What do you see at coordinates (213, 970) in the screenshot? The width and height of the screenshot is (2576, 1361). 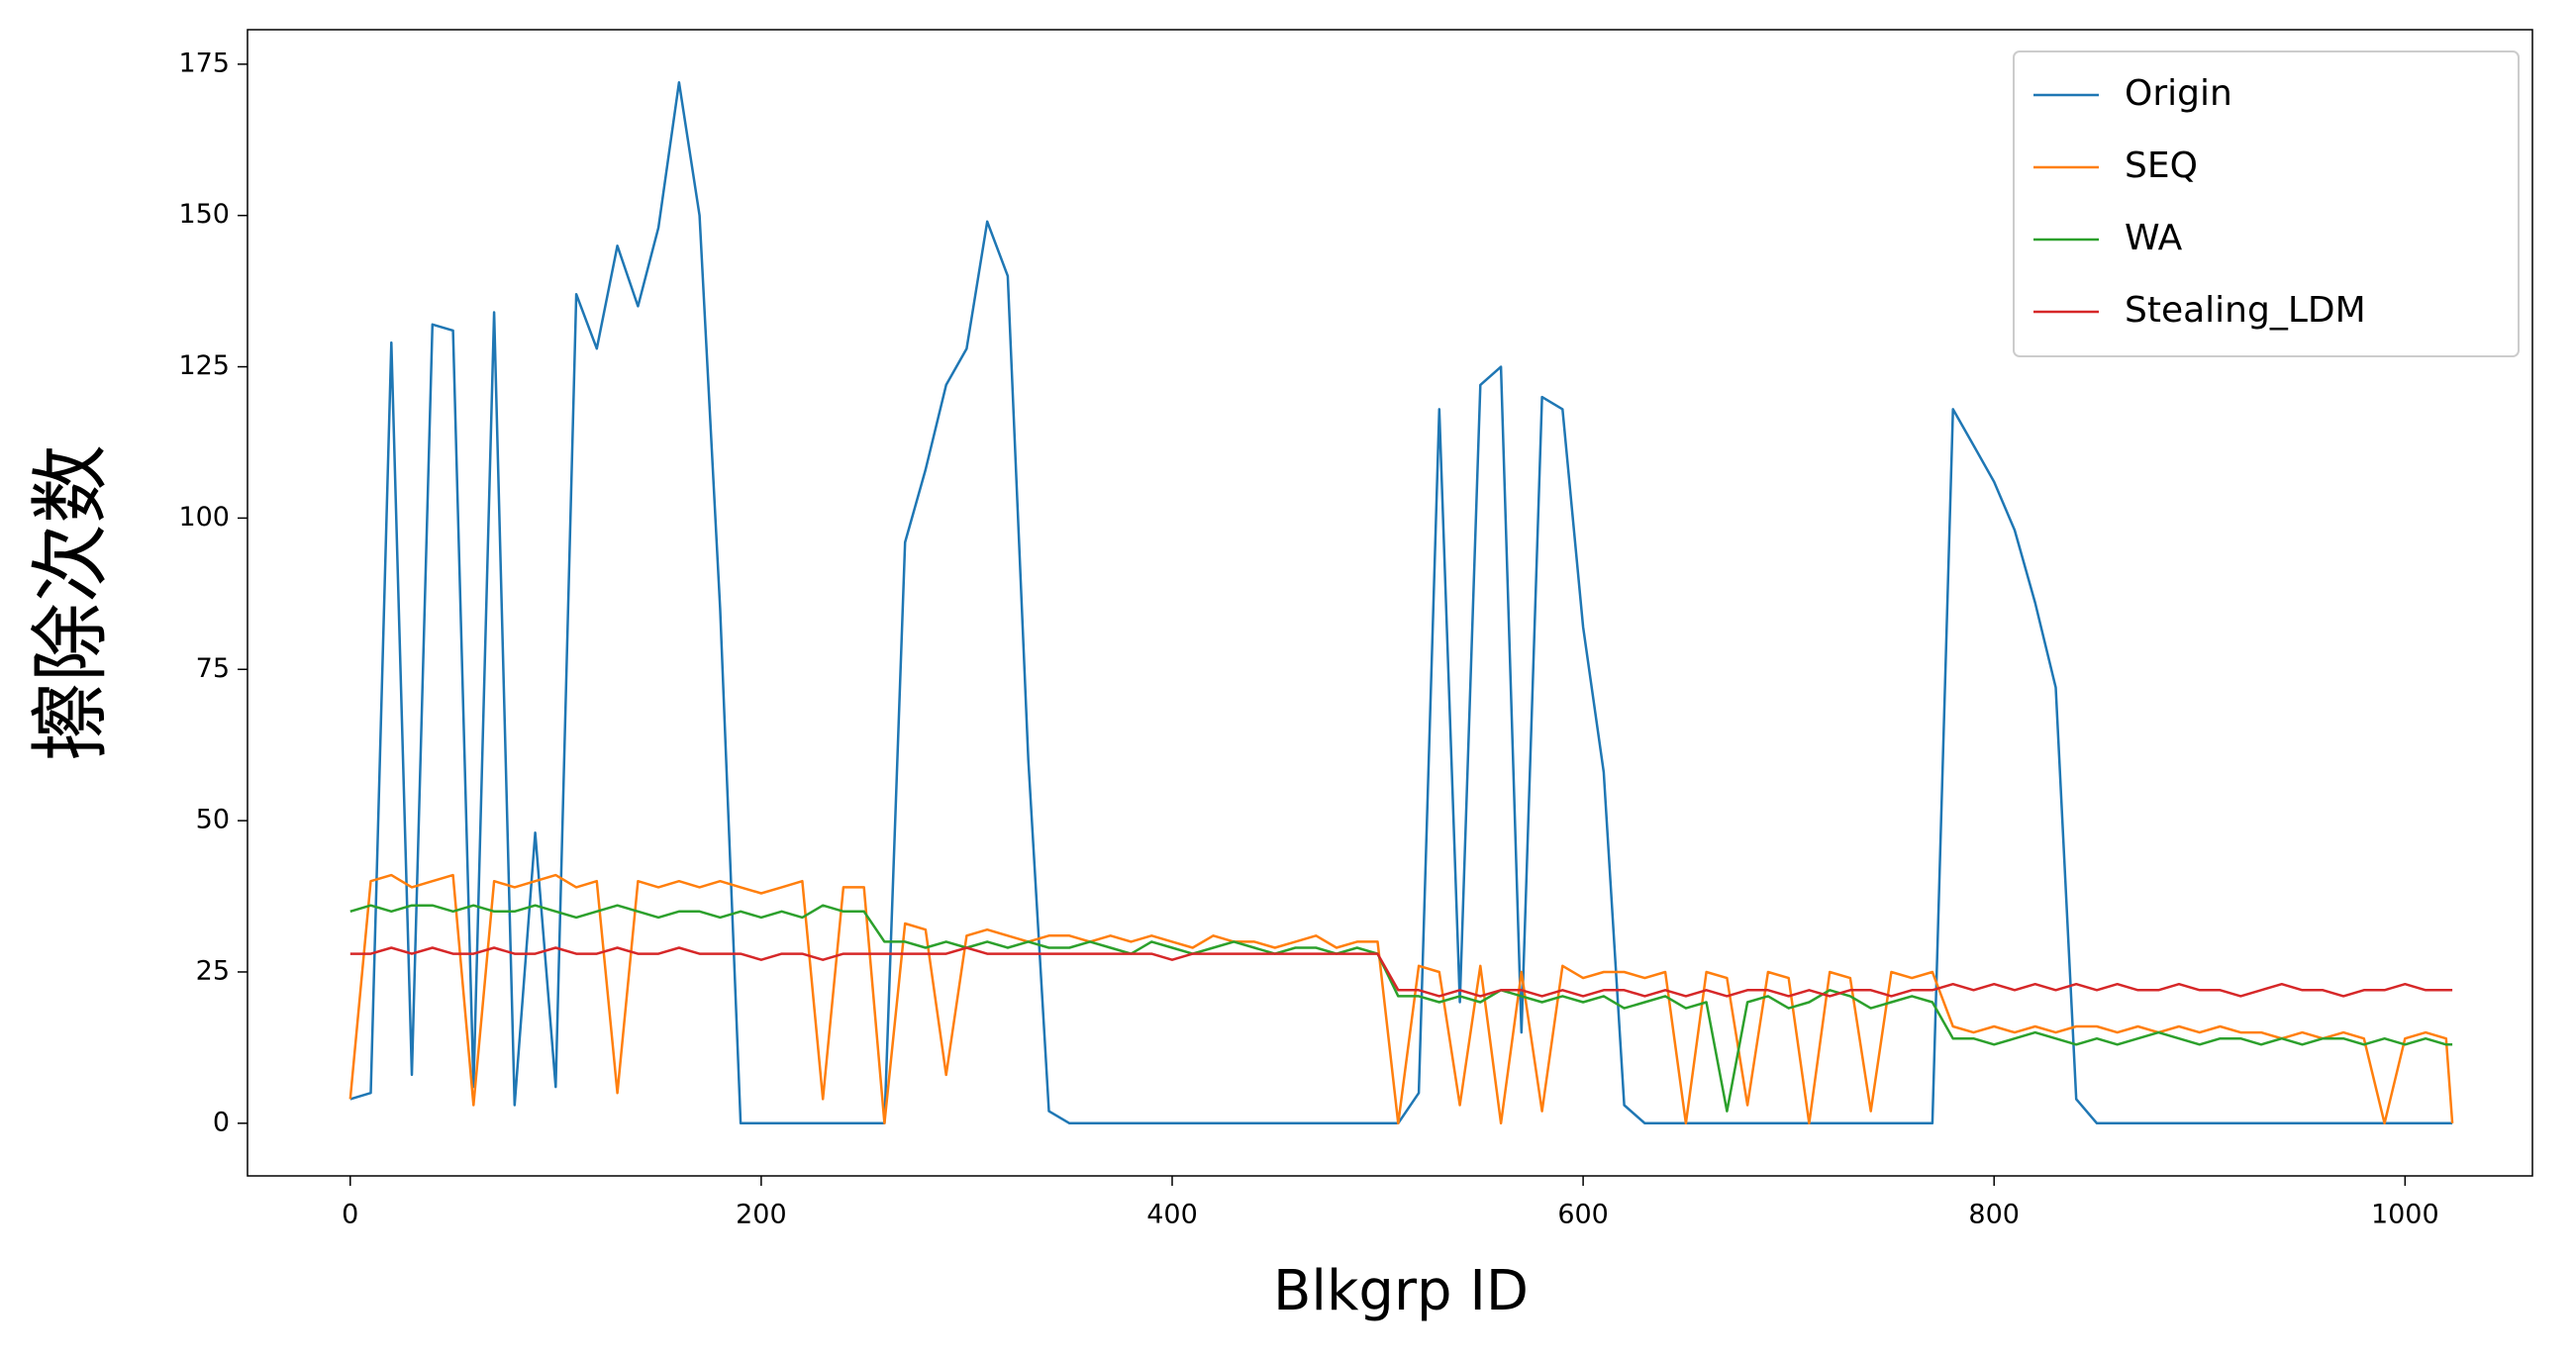 I see `y-tick-label: 25` at bounding box center [213, 970].